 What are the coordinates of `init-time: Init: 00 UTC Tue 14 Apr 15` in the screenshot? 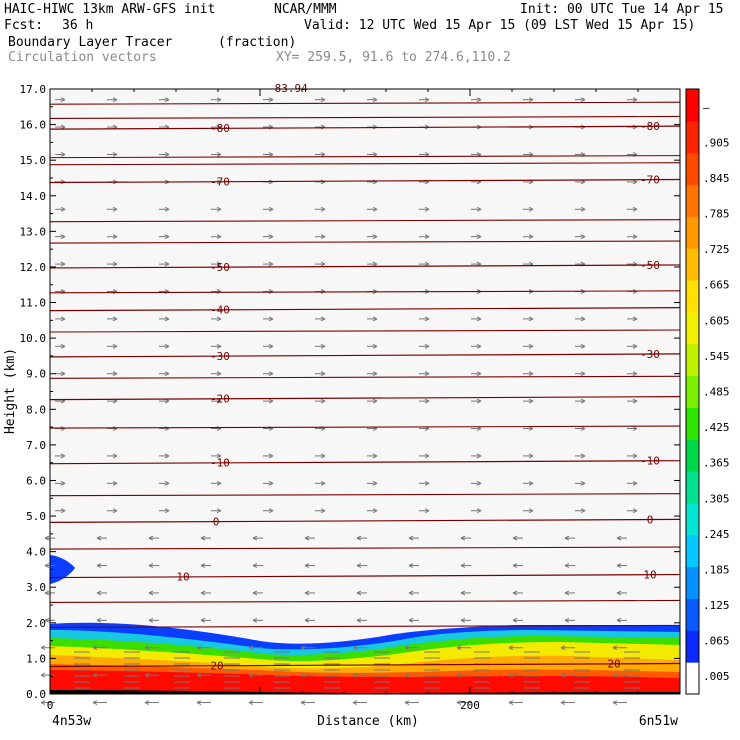 It's located at (622, 9).